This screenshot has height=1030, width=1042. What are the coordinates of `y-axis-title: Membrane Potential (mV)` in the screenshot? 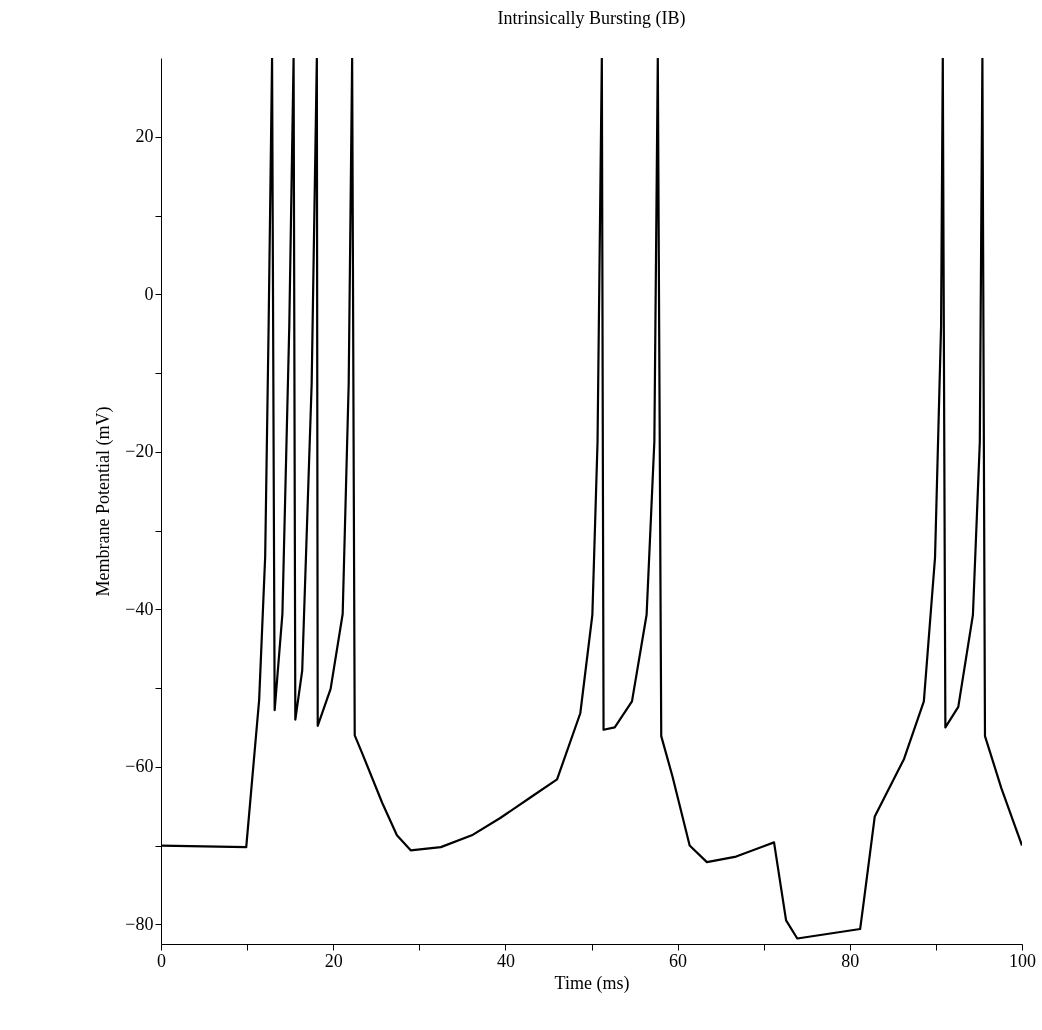 It's located at (104, 501).